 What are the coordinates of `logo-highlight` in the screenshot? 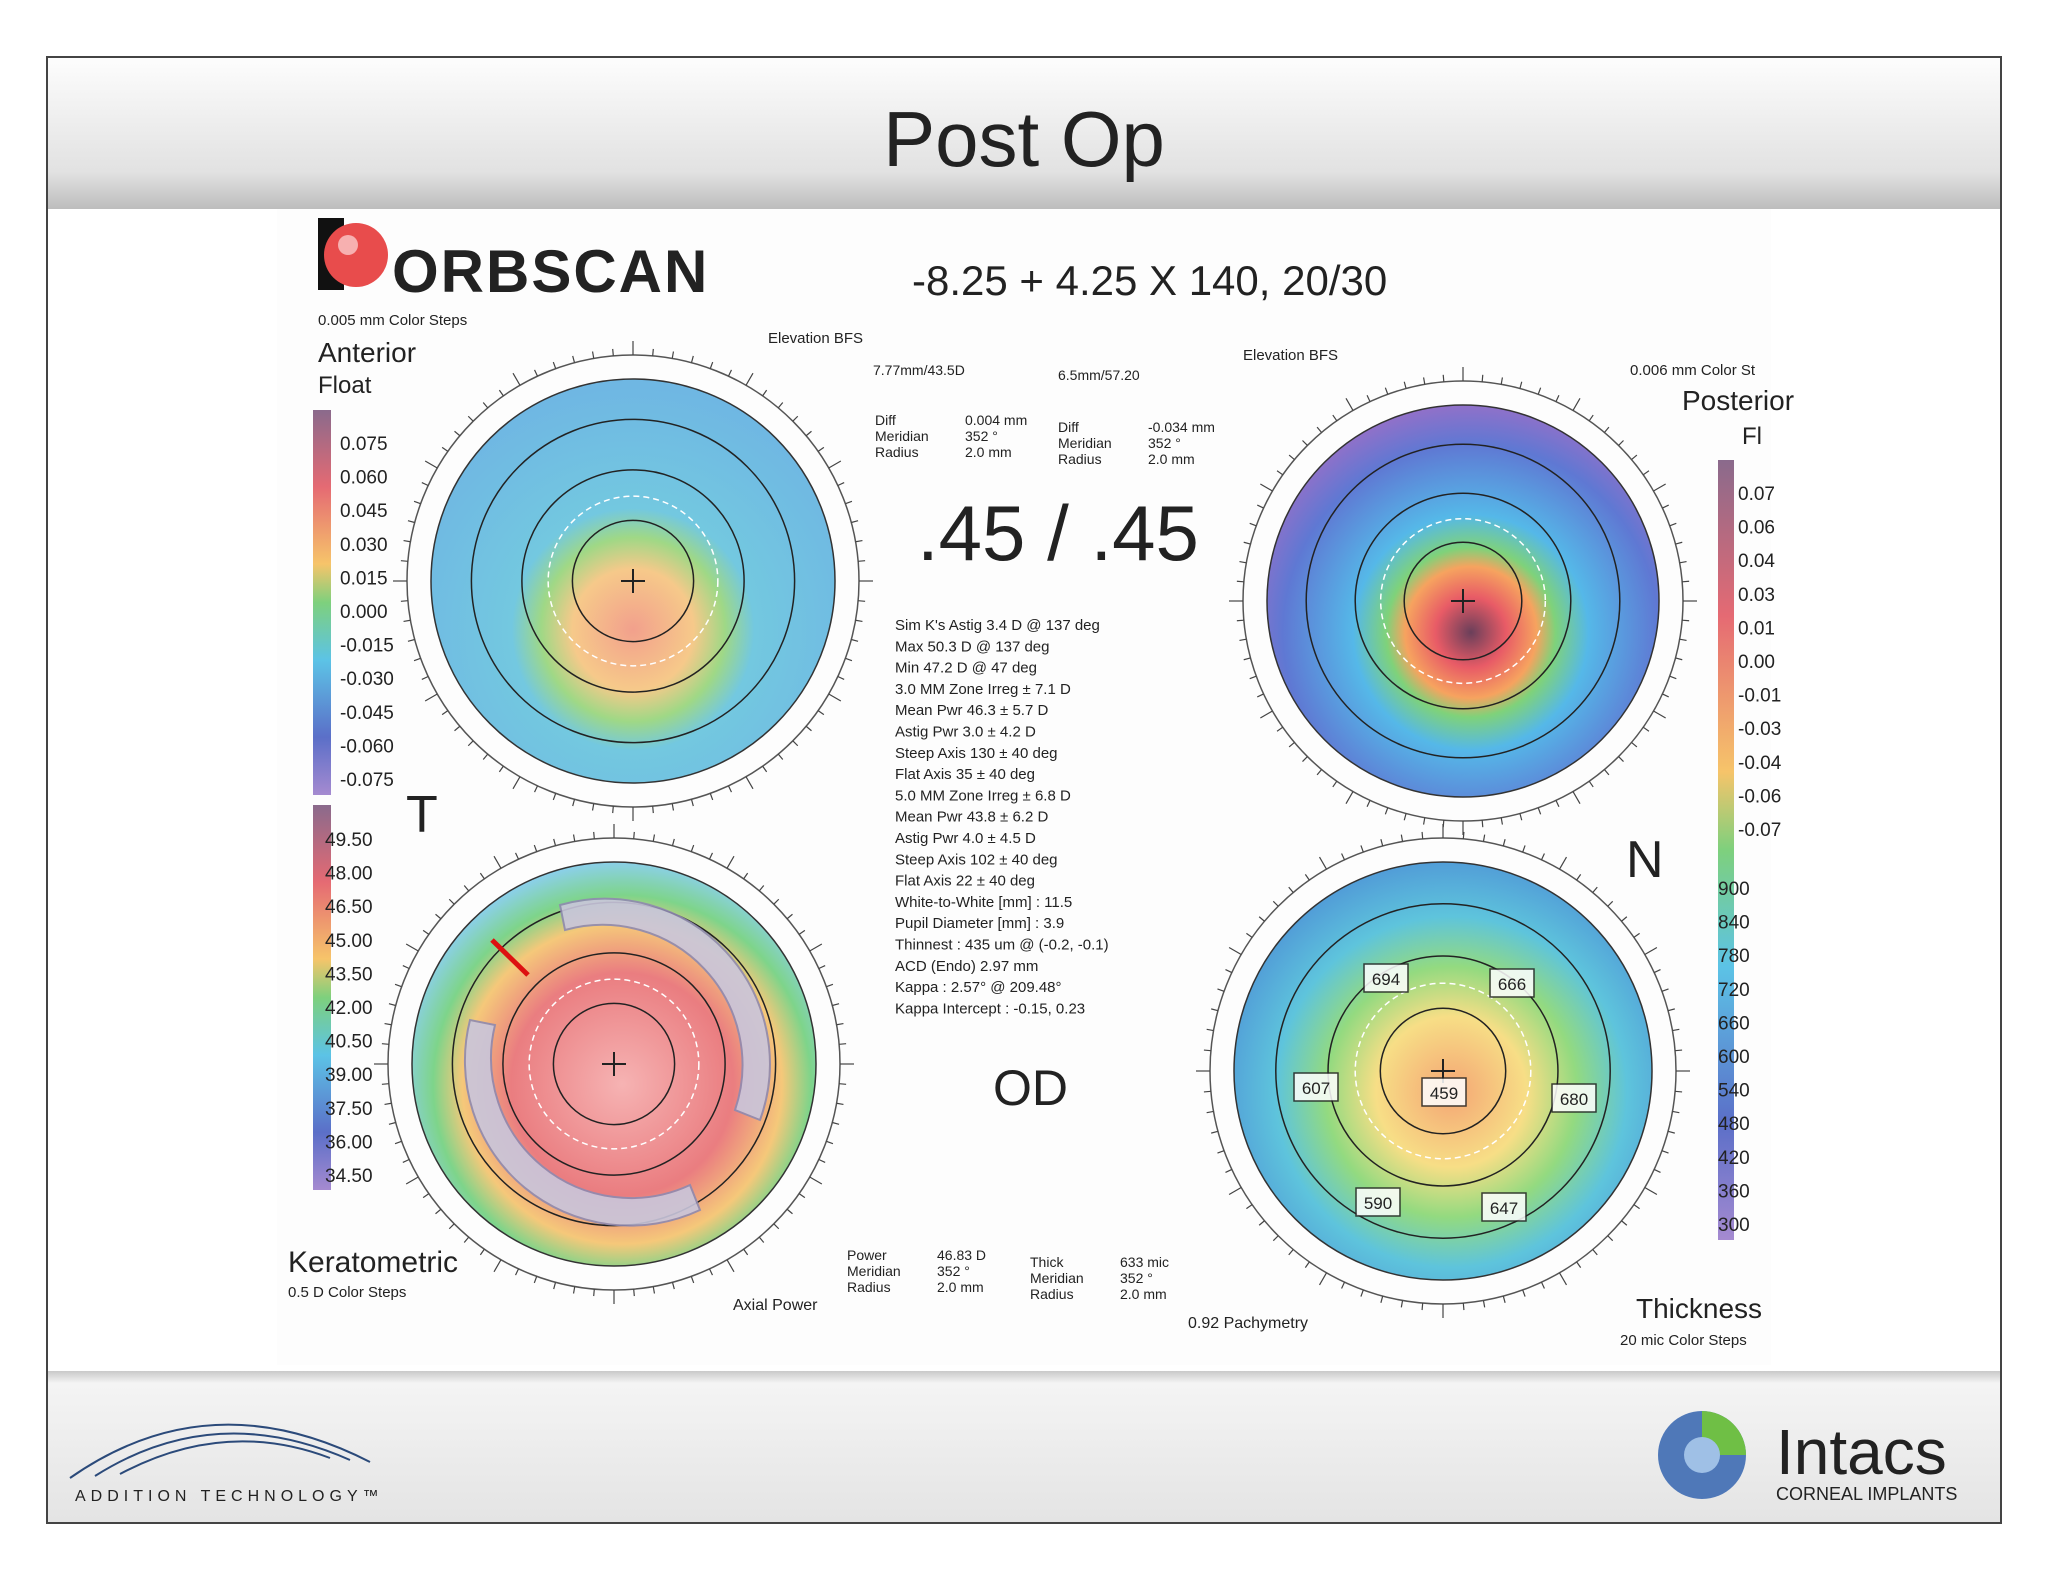 It's located at (348, 245).